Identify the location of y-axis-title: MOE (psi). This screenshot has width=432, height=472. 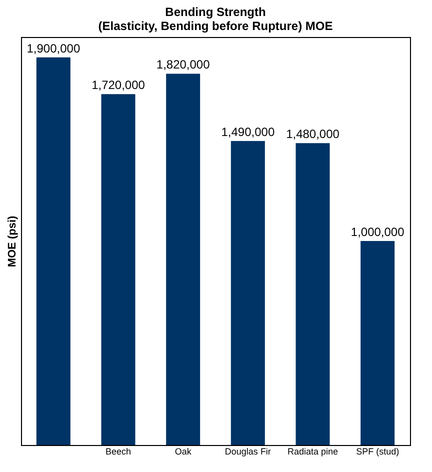
(12, 242).